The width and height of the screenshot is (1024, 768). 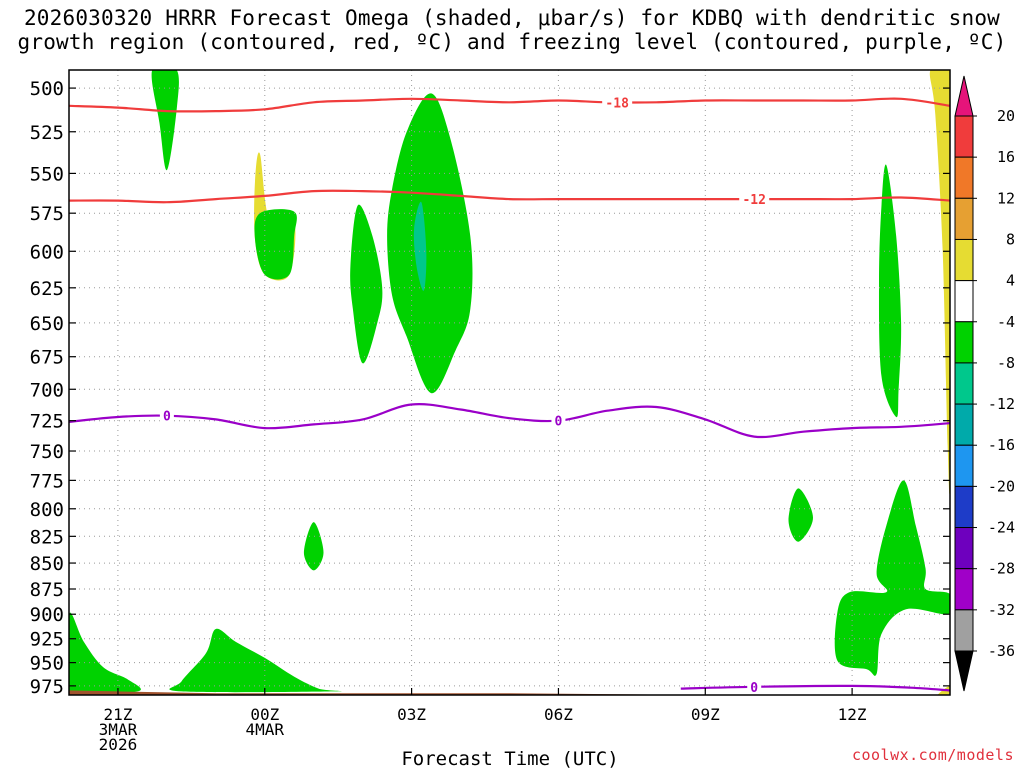 I want to click on colorbar-label: 20, so click(x=1006, y=116).